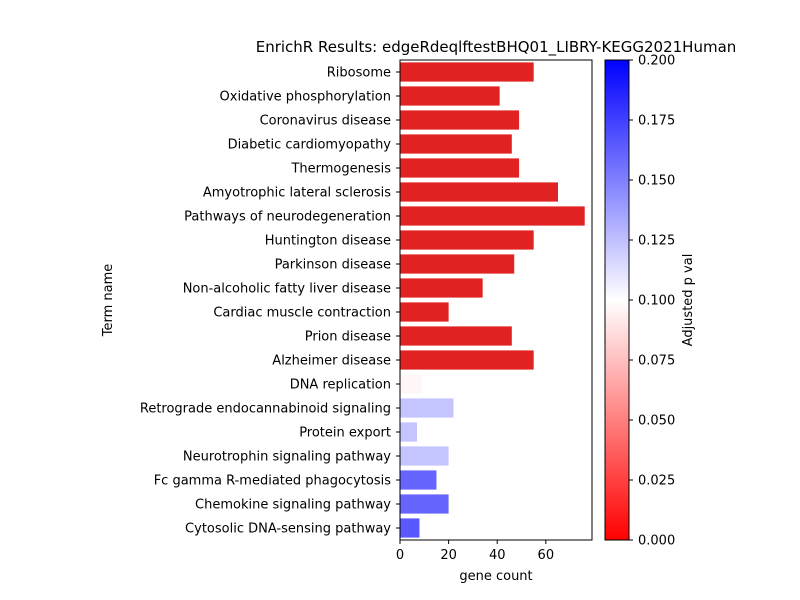 The height and width of the screenshot is (600, 800). What do you see at coordinates (293, 505) in the screenshot?
I see `y-tick-label: Chemokine signaling pathway` at bounding box center [293, 505].